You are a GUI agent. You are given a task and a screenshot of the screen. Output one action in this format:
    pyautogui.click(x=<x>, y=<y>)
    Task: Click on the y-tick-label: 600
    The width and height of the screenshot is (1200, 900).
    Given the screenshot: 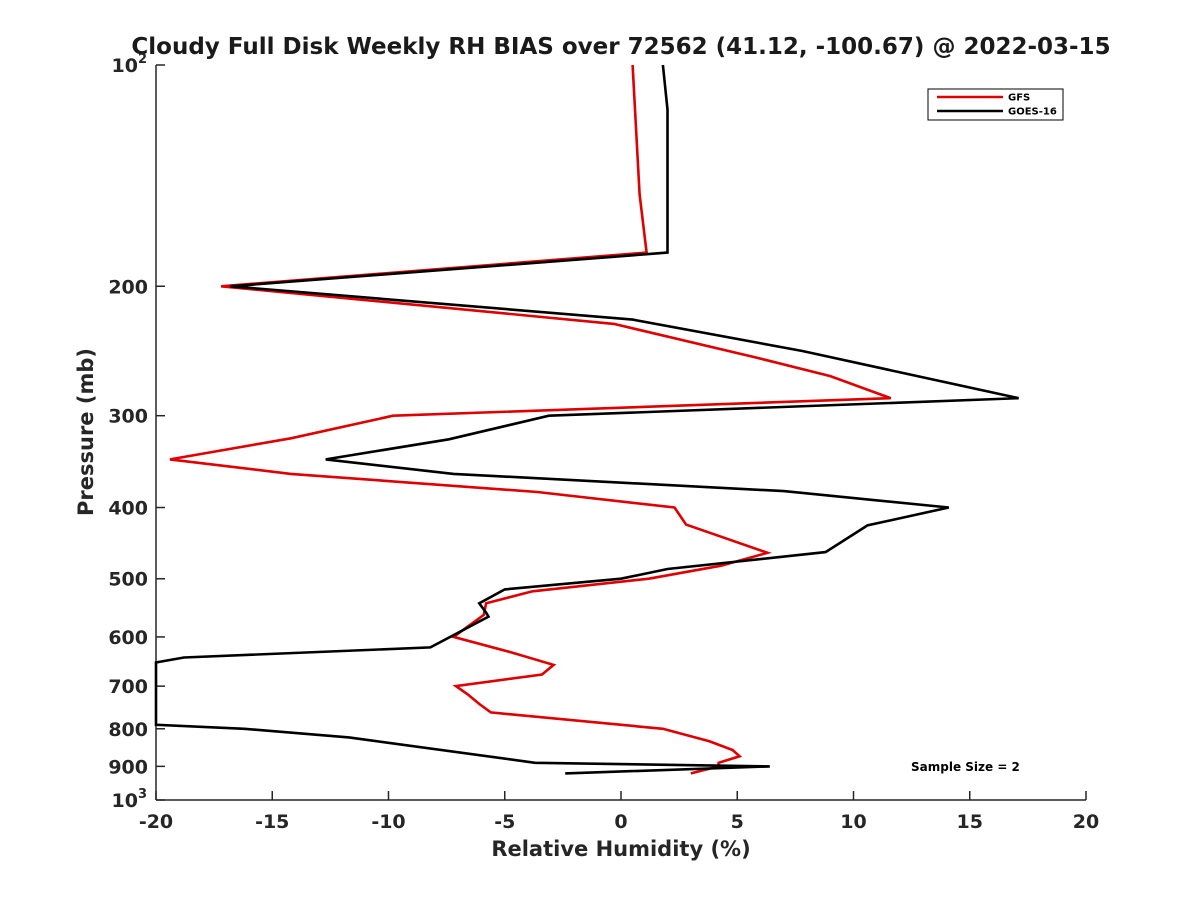 What is the action you would take?
    pyautogui.click(x=128, y=638)
    